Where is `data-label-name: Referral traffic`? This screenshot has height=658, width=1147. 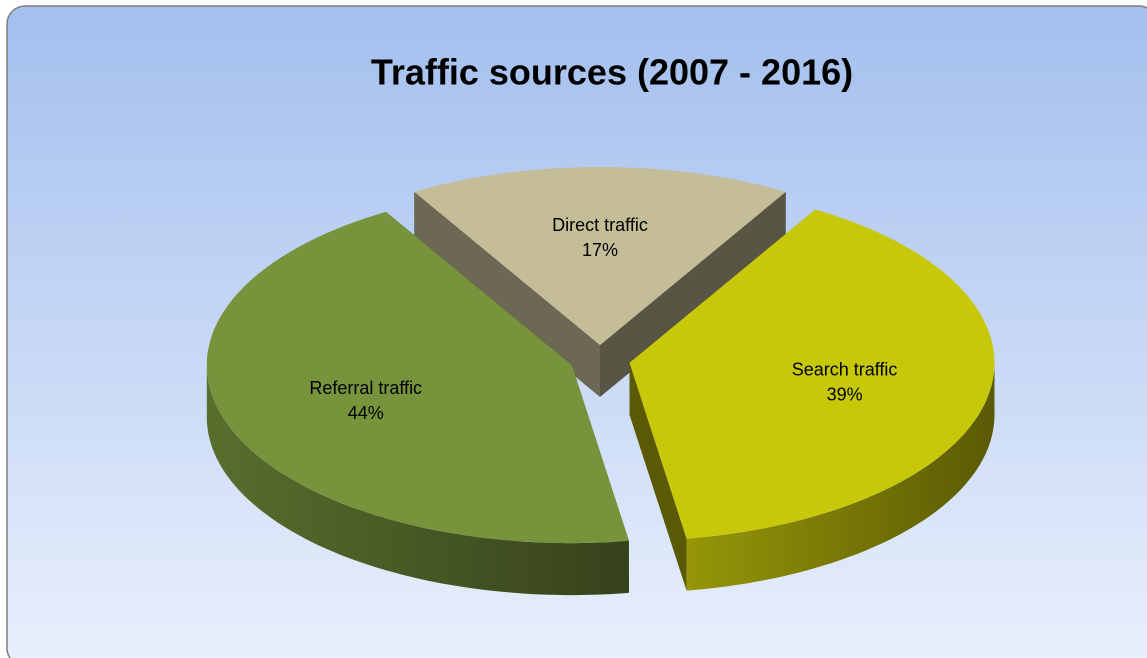
data-label-name: Referral traffic is located at coordinates (365, 388).